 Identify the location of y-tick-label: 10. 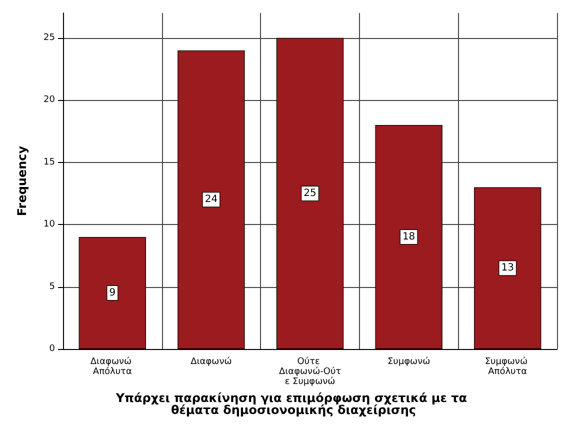
(50, 225).